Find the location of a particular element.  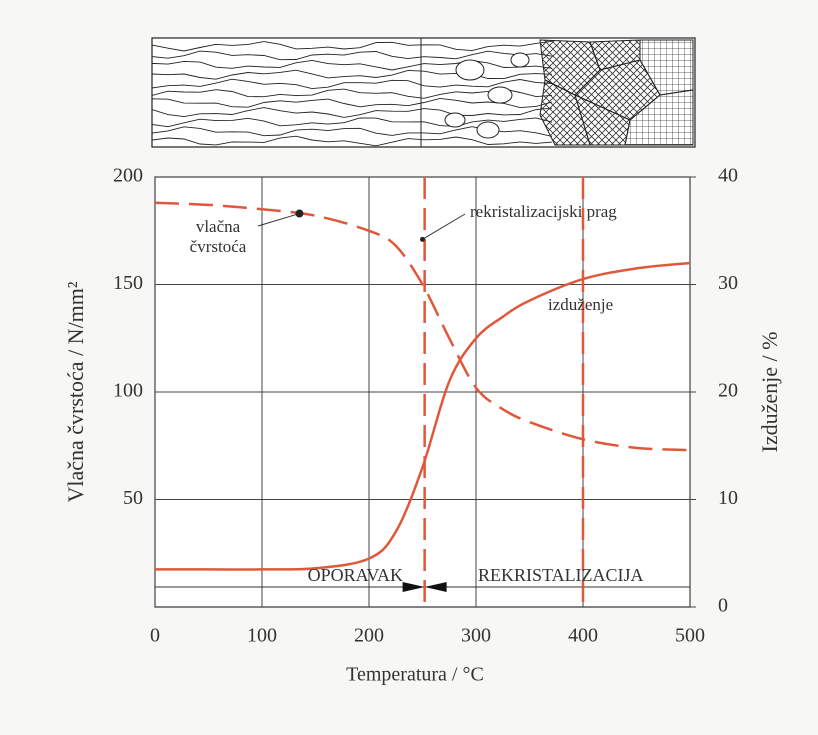

x-tick-label: 500 is located at coordinates (690, 636).